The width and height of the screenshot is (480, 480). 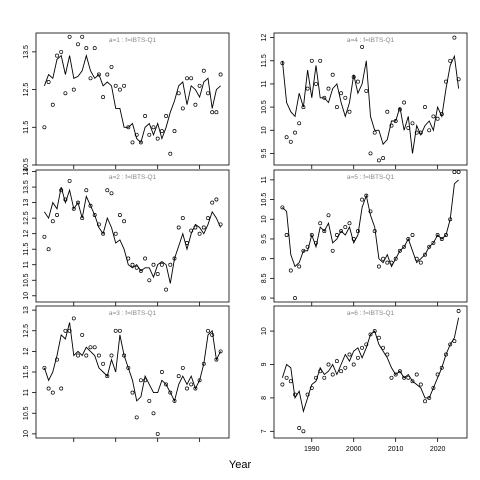 What do you see at coordinates (26, 280) in the screenshot?
I see `y-tick-label: 10.5` at bounding box center [26, 280].